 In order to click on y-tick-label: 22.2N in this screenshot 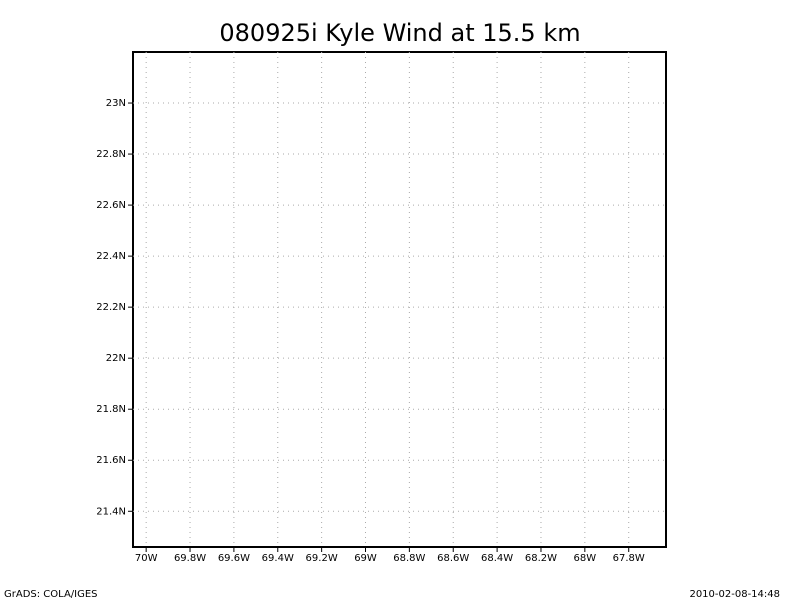, I will do `click(111, 307)`.